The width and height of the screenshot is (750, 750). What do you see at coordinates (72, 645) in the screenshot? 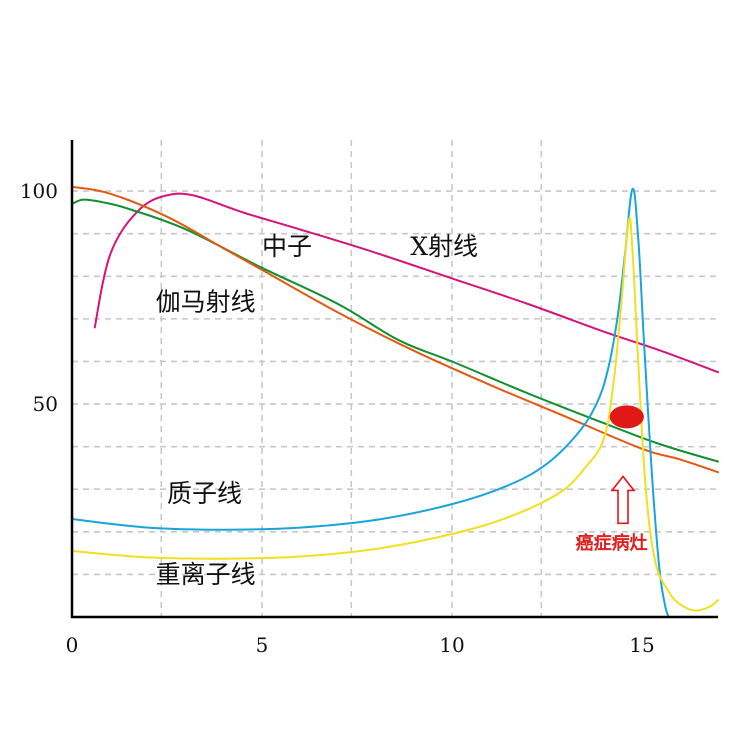
I see `x-tick-label: 0` at bounding box center [72, 645].